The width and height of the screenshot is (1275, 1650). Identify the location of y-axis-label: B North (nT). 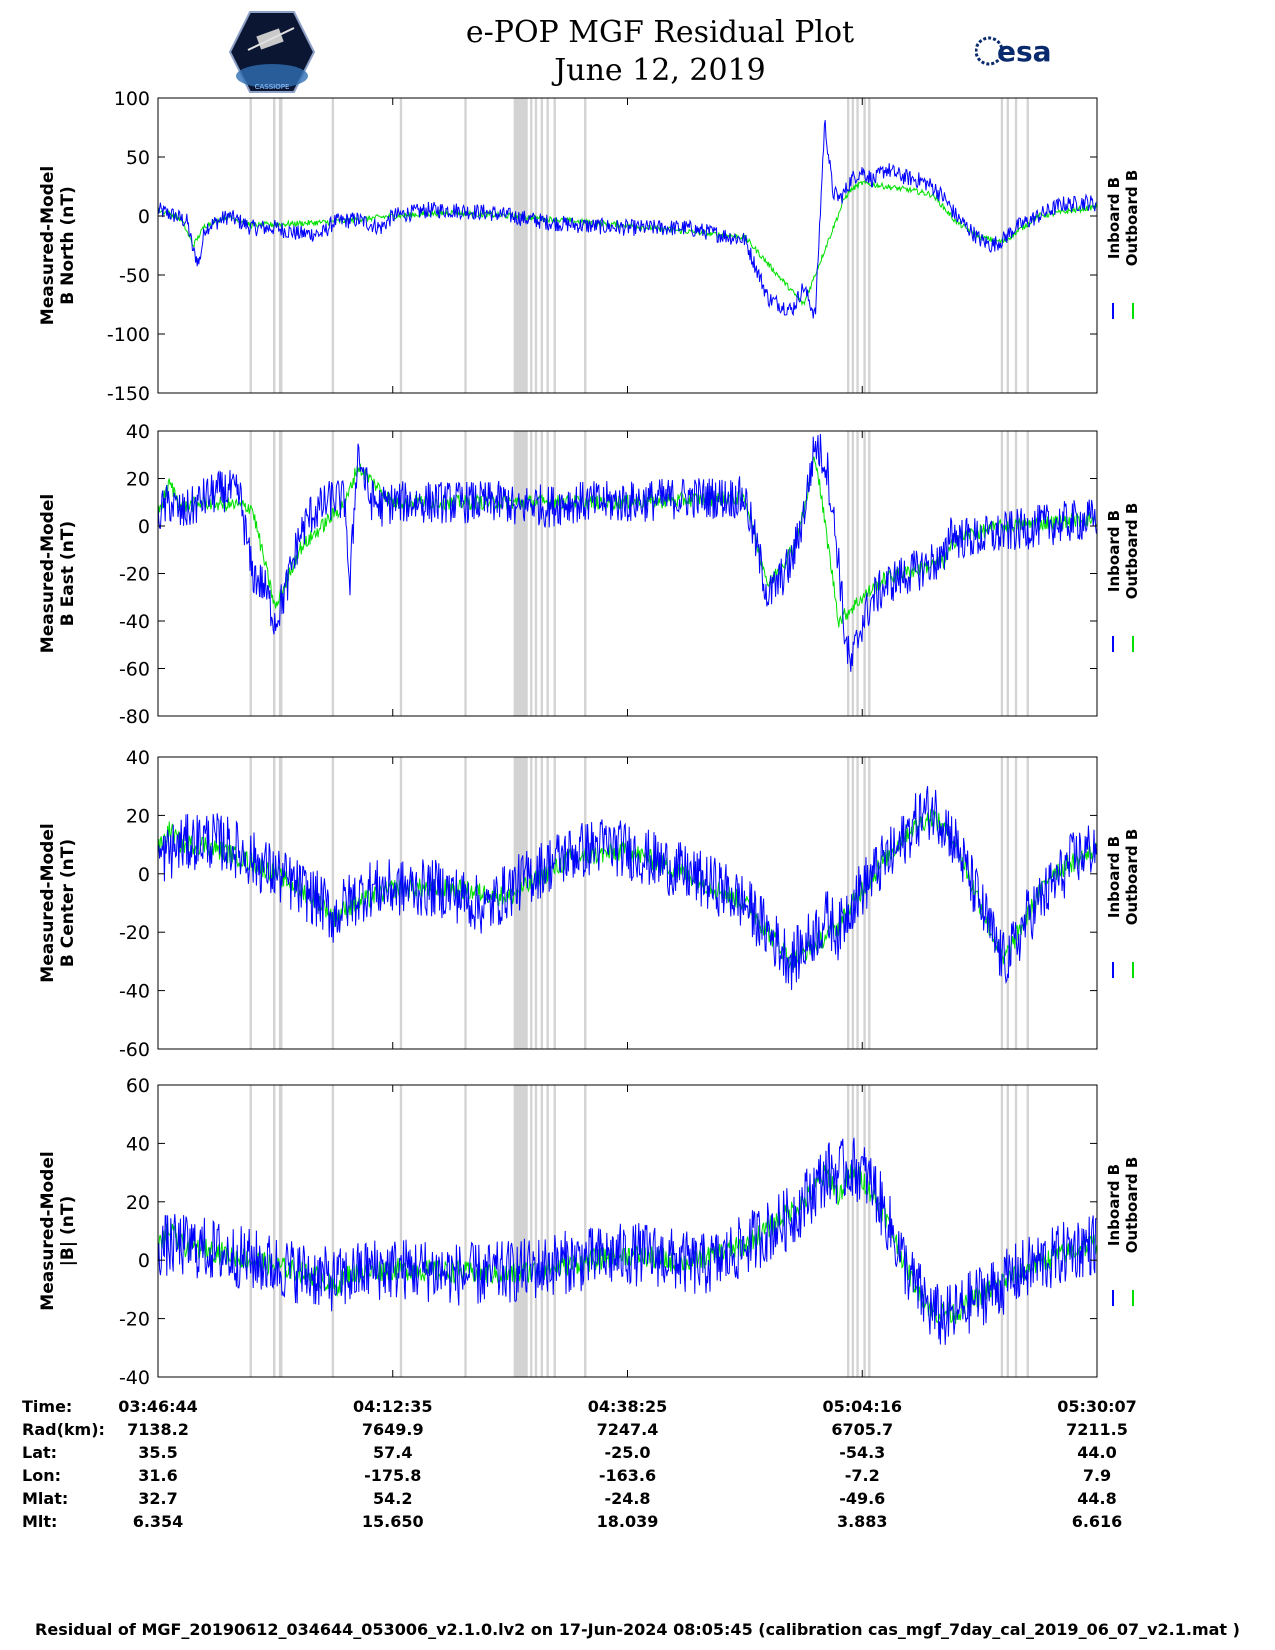
(68, 245).